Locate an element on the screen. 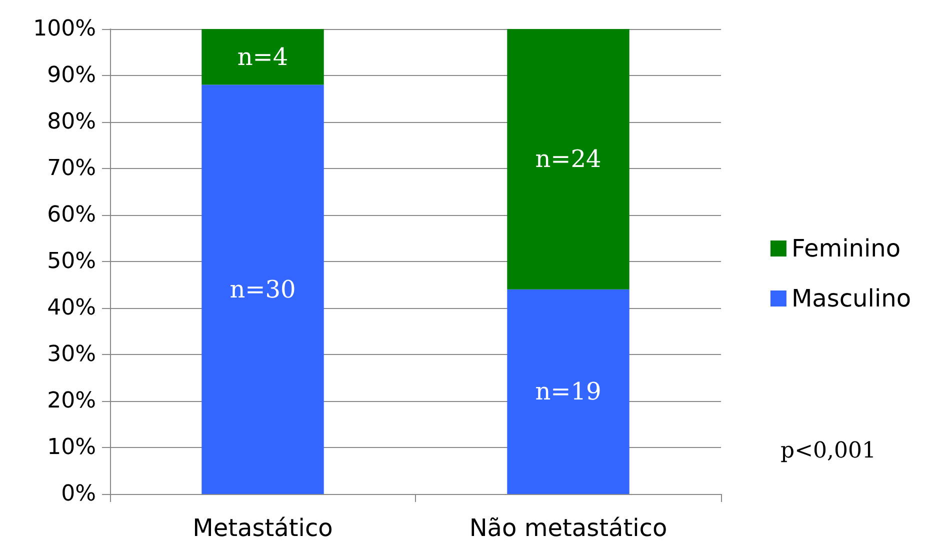 This screenshot has width=926, height=547. y-tick-label: 40% is located at coordinates (71, 308).